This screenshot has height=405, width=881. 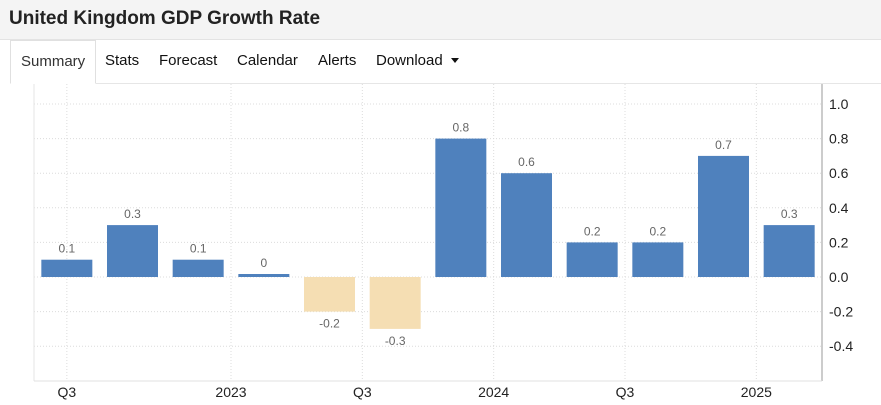 What do you see at coordinates (440, 20) in the screenshot?
I see `title-bar: United Kingdom GDP Growth Rate` at bounding box center [440, 20].